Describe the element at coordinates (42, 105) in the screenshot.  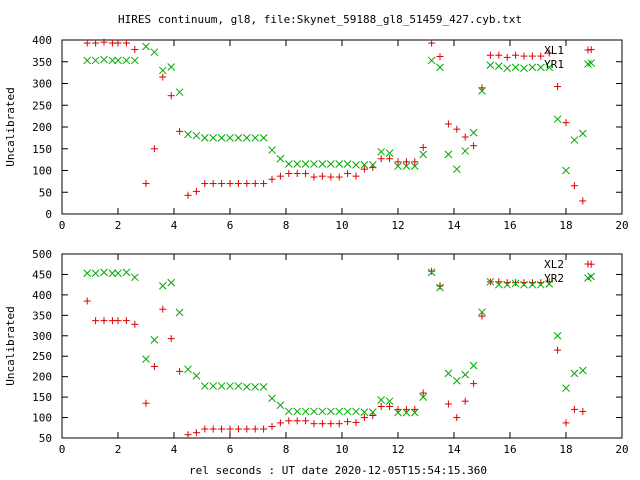
I see `top-y-tick-label: 250` at that location.